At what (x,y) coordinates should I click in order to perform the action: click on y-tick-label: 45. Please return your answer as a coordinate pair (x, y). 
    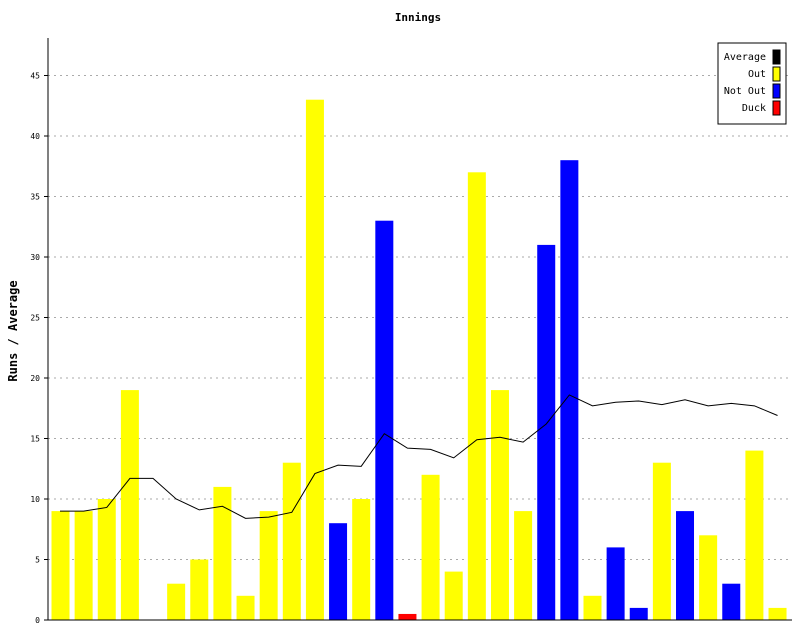
    Looking at the image, I should click on (35, 76).